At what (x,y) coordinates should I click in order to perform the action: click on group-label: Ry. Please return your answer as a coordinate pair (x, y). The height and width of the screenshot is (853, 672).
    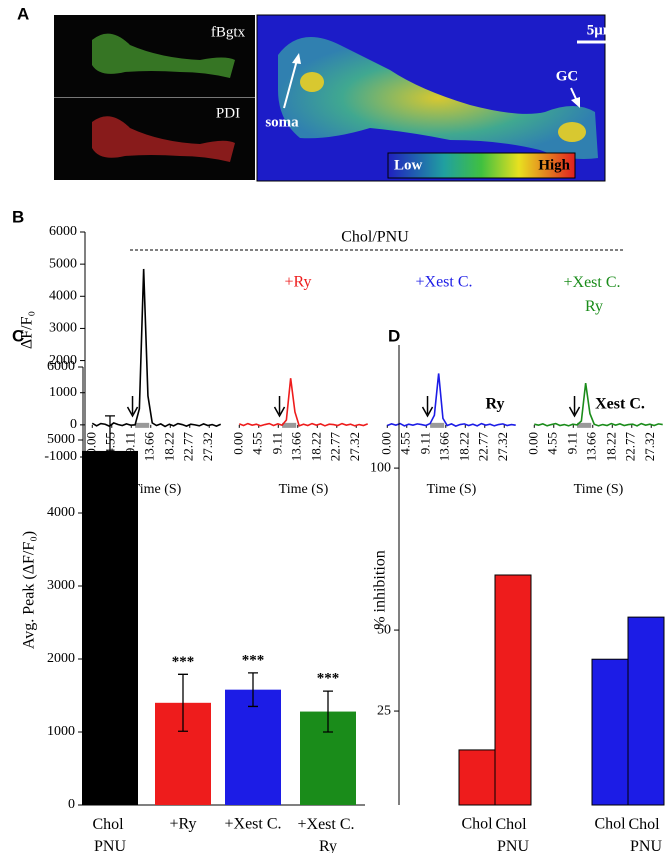
    Looking at the image, I should click on (495, 404).